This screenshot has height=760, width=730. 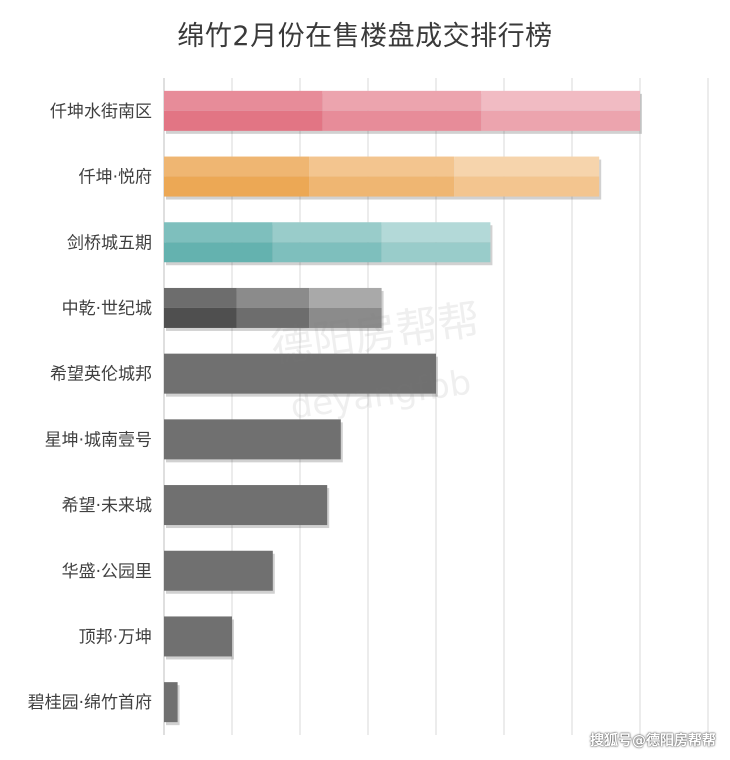 I want to click on category-label: 华盛·公园里, so click(x=107, y=572).